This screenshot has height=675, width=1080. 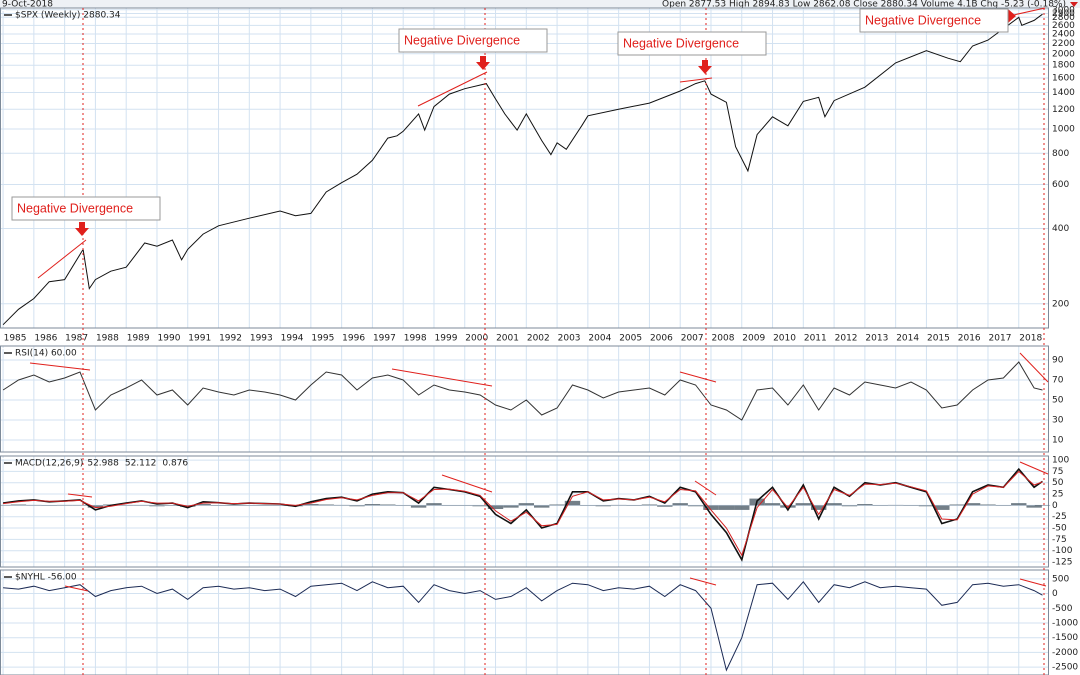 What do you see at coordinates (175, 464) in the screenshot?
I see `legend-entry: 0.876` at bounding box center [175, 464].